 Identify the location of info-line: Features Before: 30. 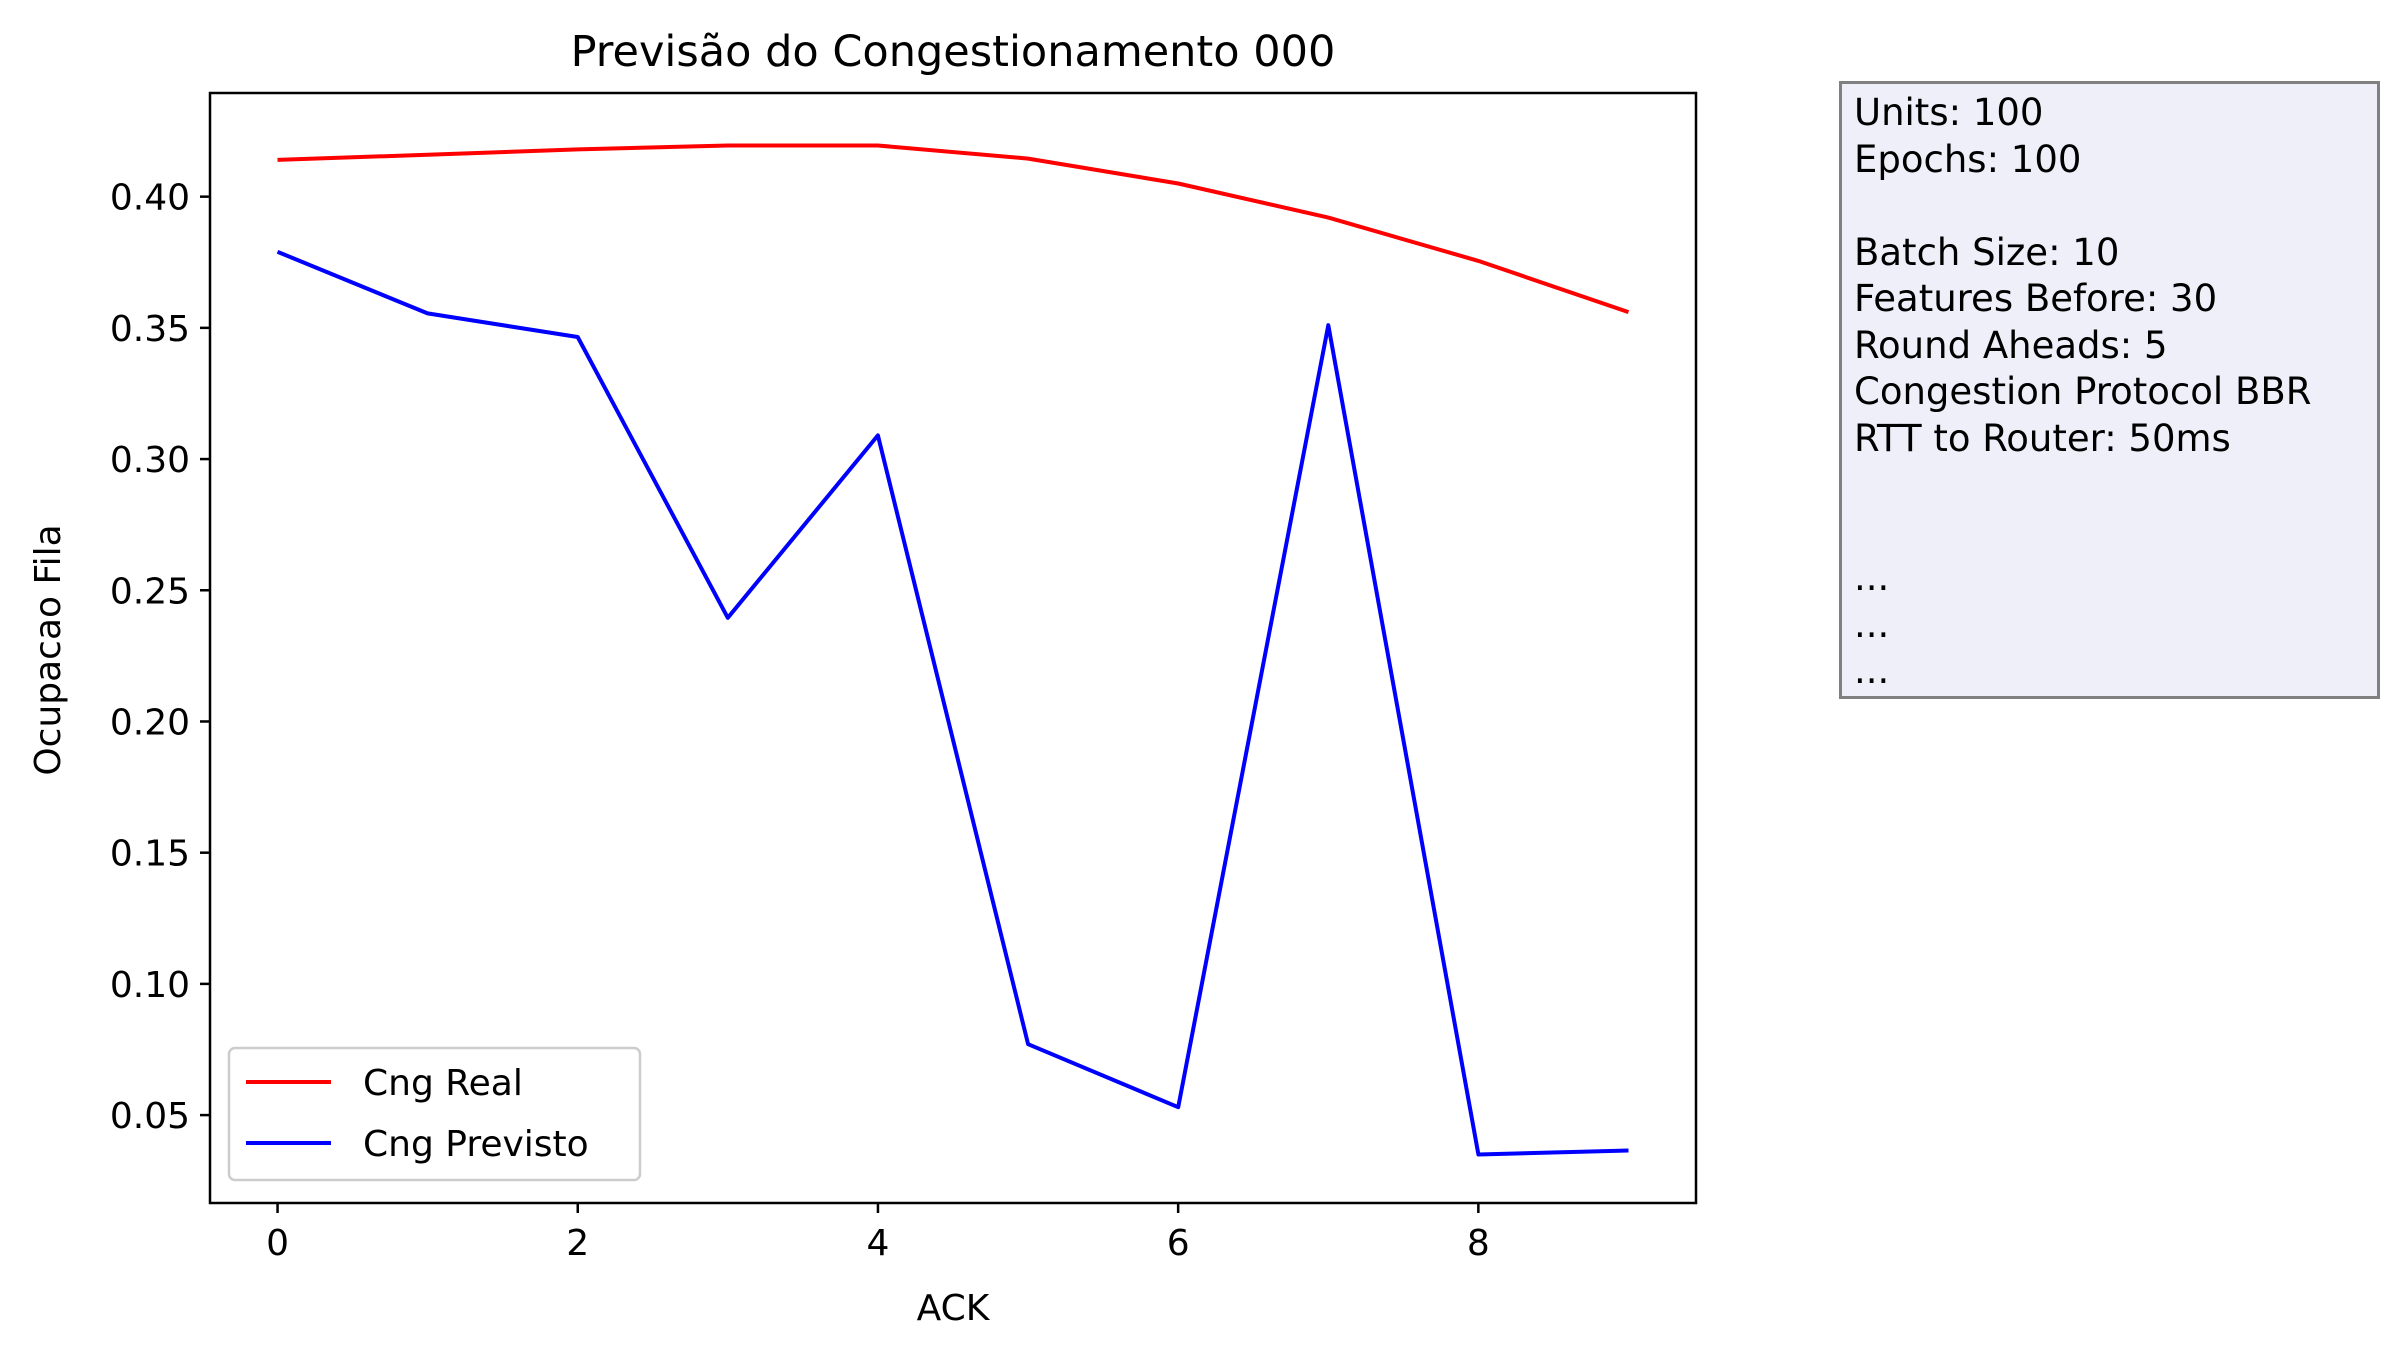
(2036, 298).